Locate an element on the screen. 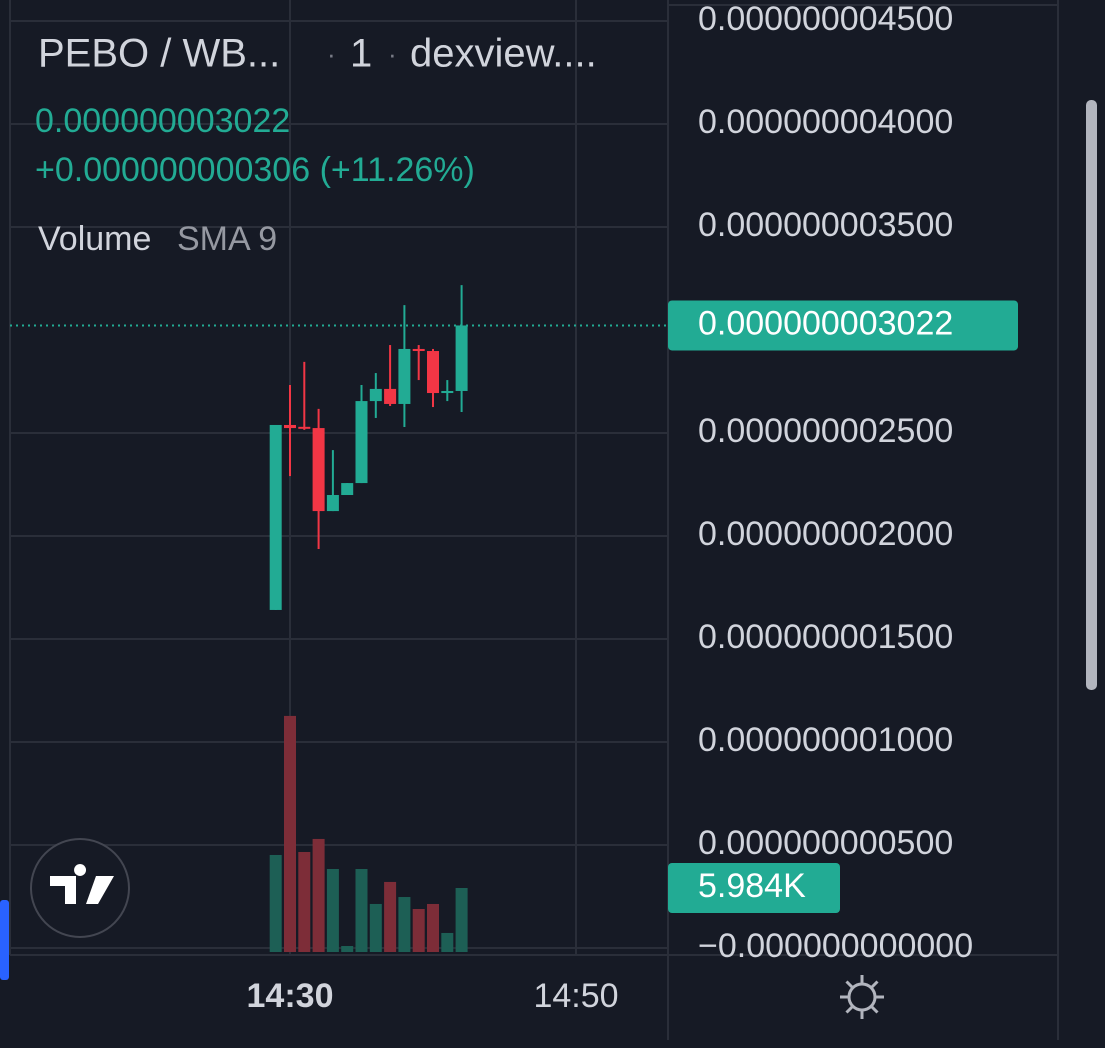  gear-teeth is located at coordinates (862, 997).